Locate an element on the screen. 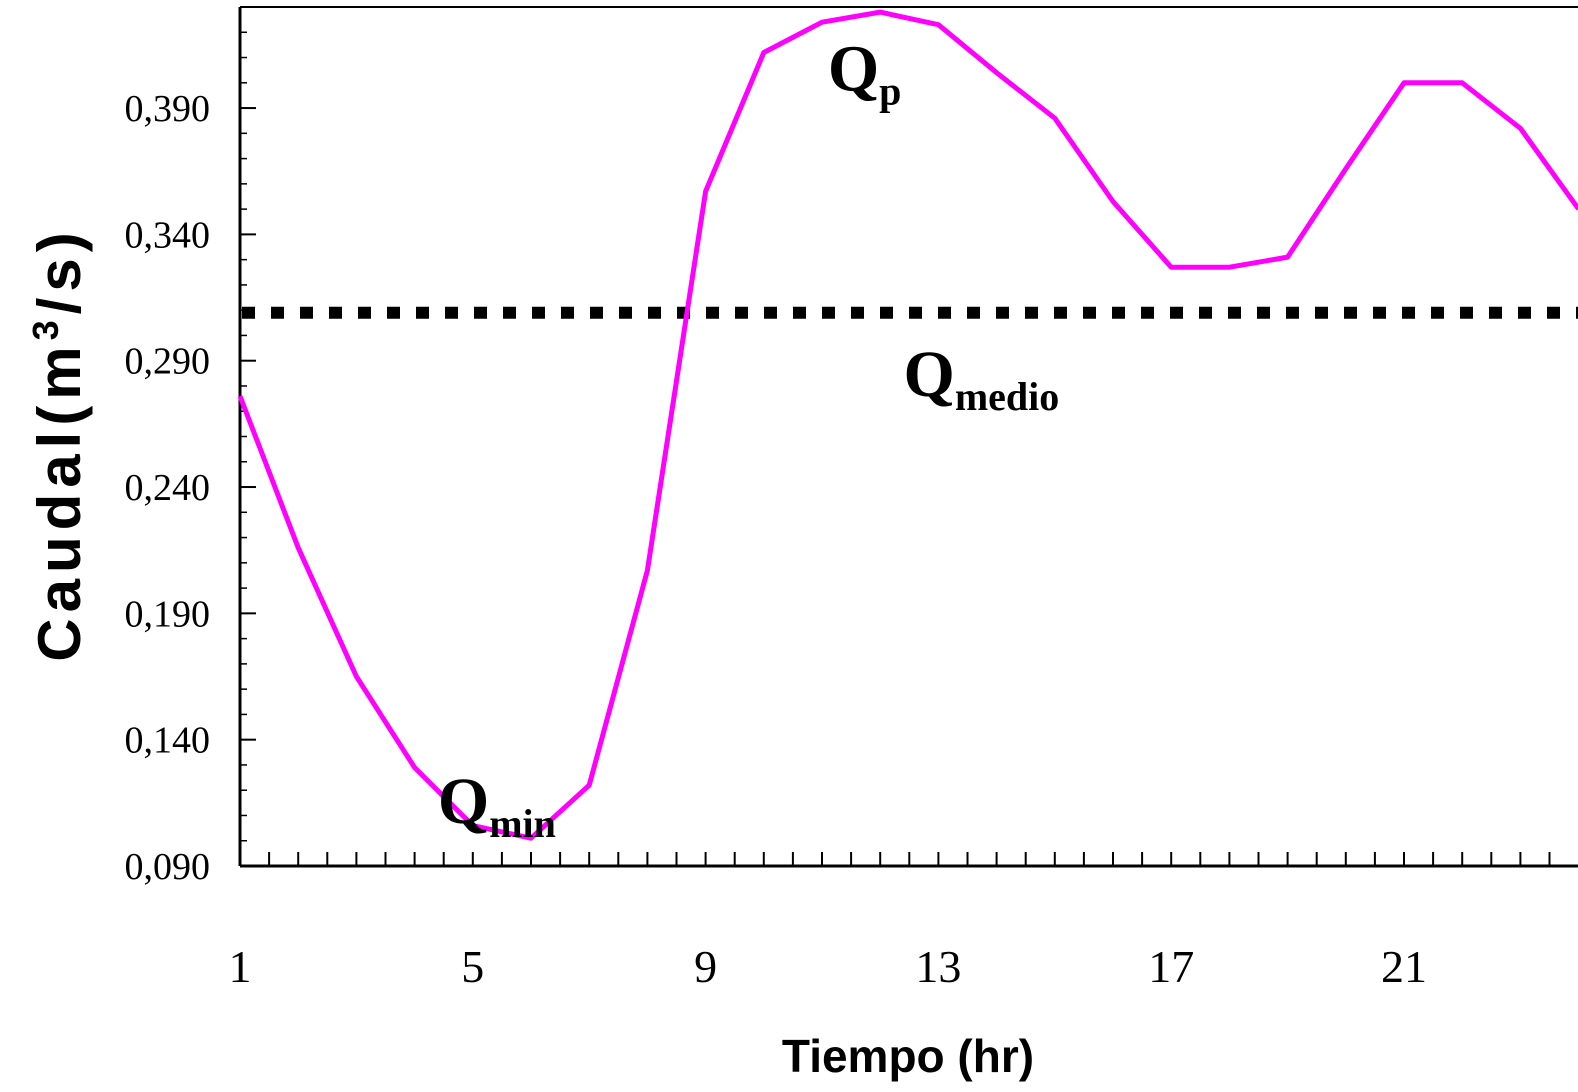 The image size is (1578, 1092). y-axis-title-sup: 3 is located at coordinates (45, 327).